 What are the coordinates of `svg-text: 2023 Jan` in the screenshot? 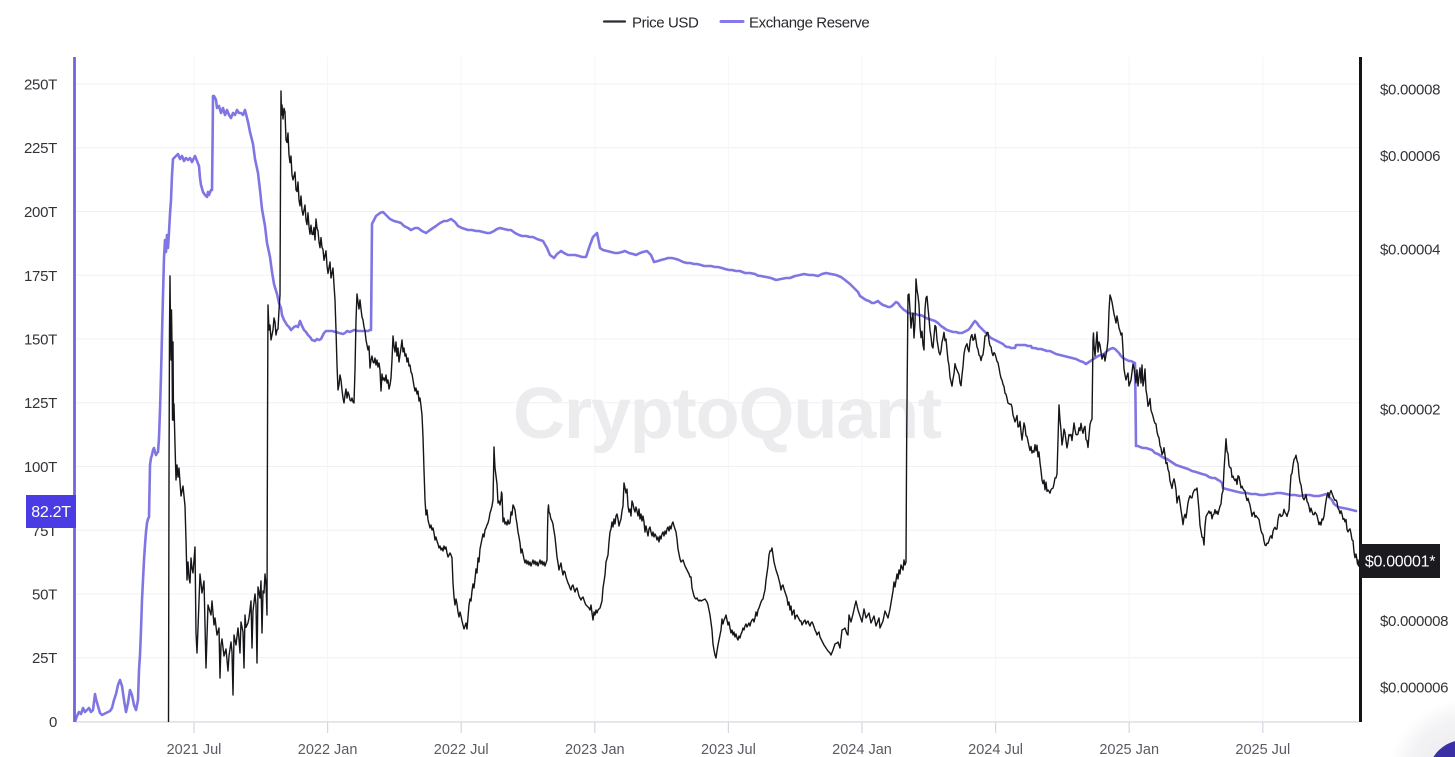 It's located at (595, 749).